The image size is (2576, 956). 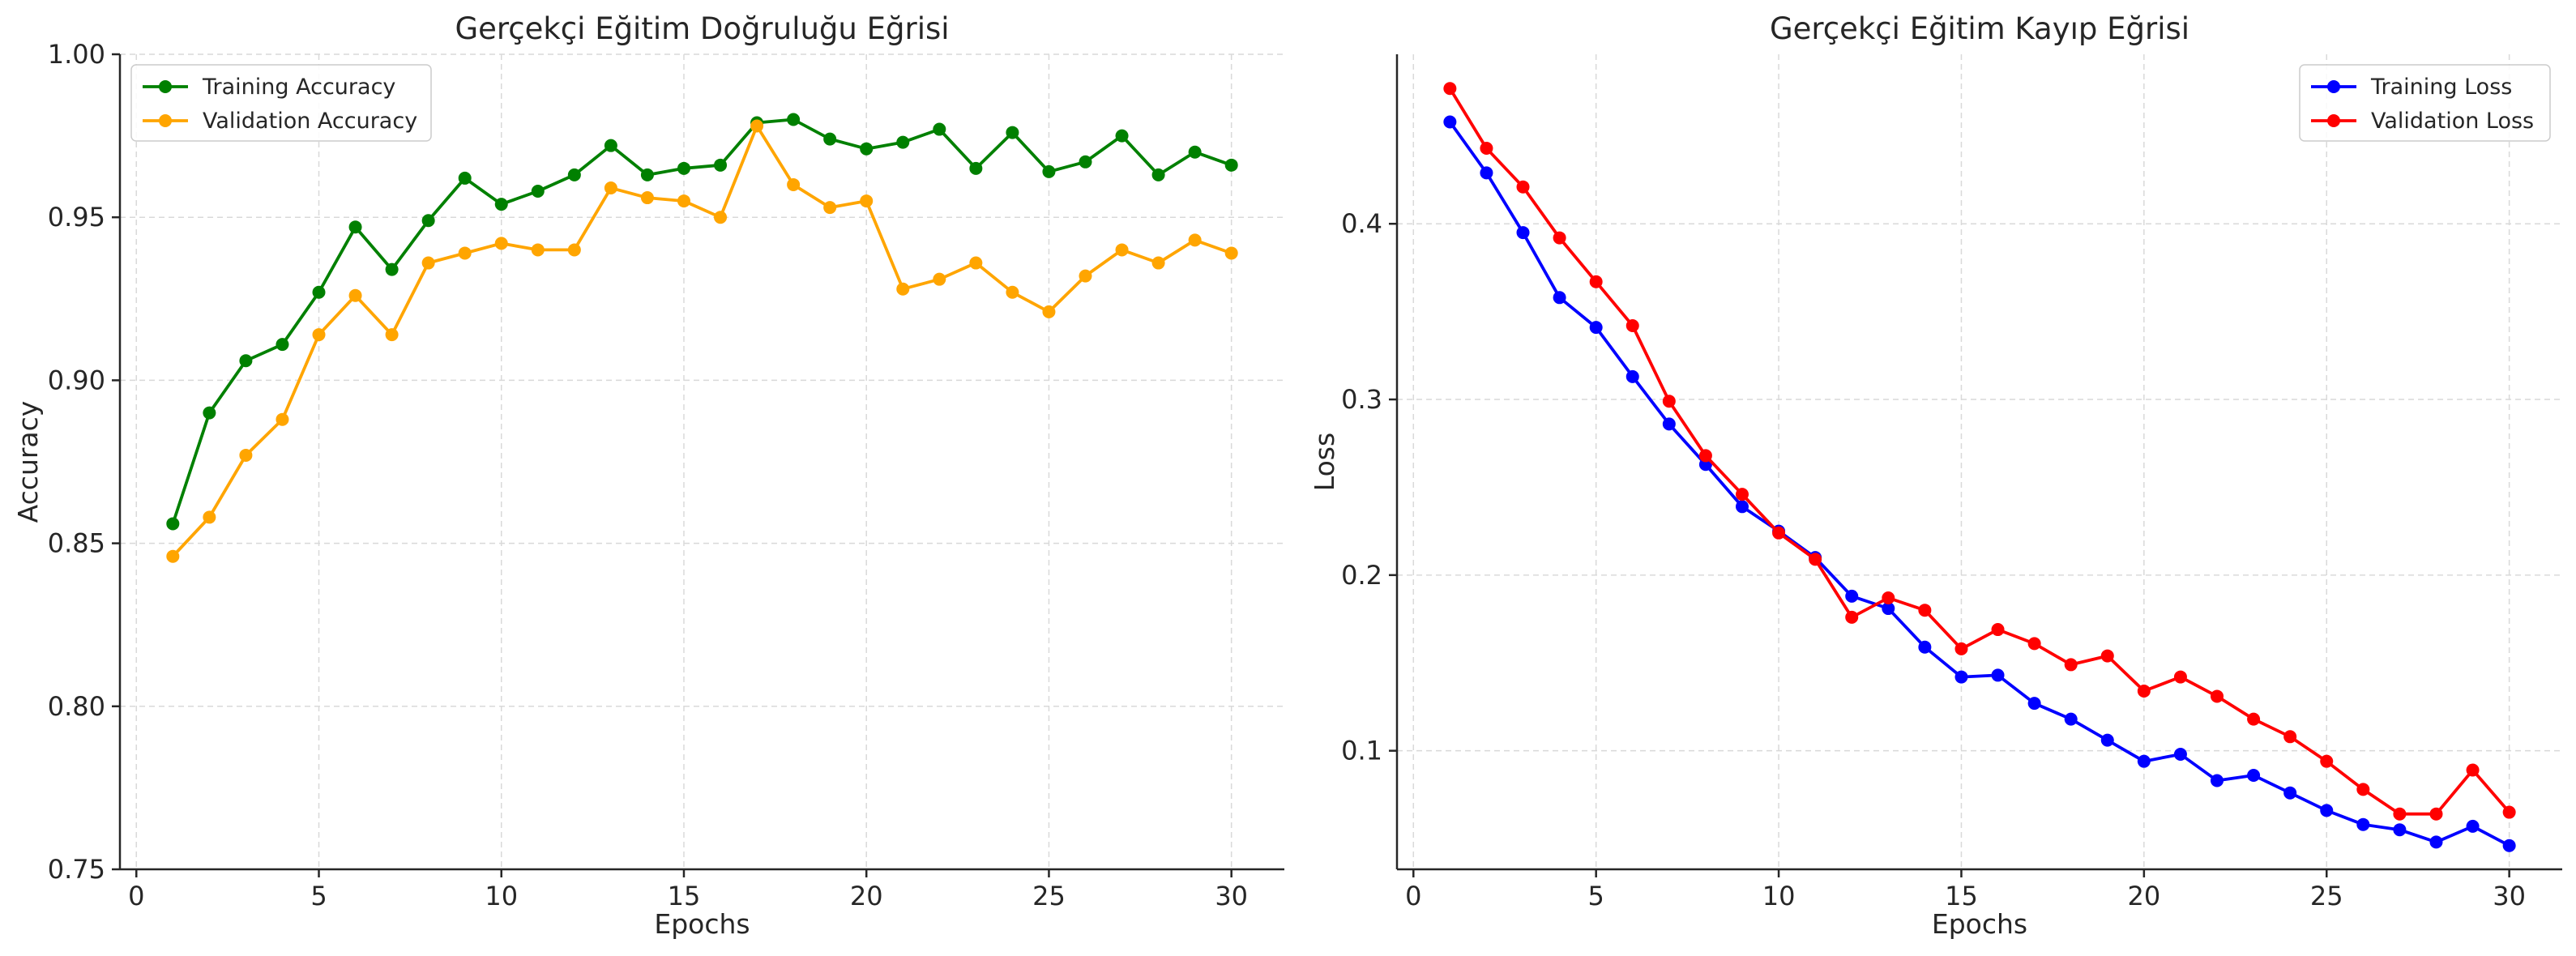 I want to click on legend-label: Training Loss, so click(x=2441, y=87).